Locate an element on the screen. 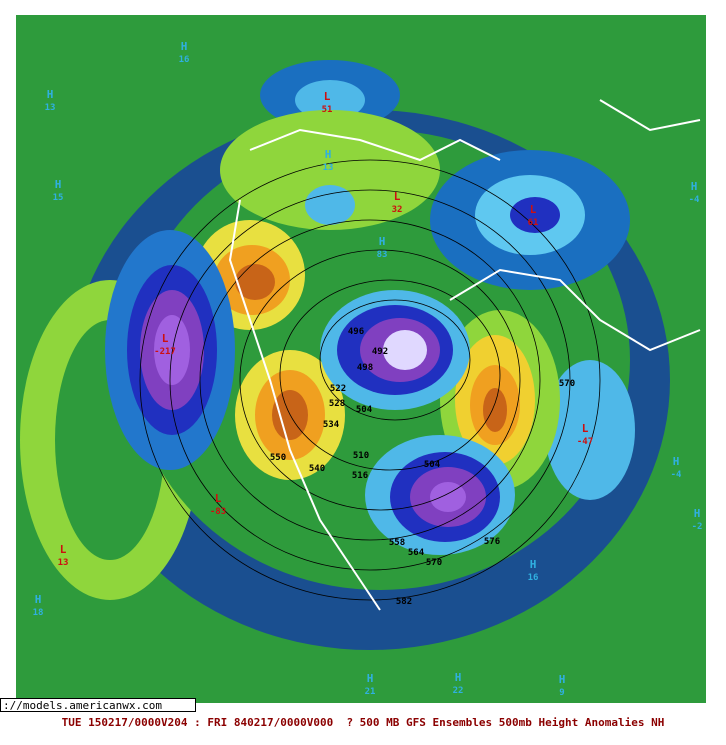 This screenshot has width=726, height=745. center-value: -217 is located at coordinates (165, 352).